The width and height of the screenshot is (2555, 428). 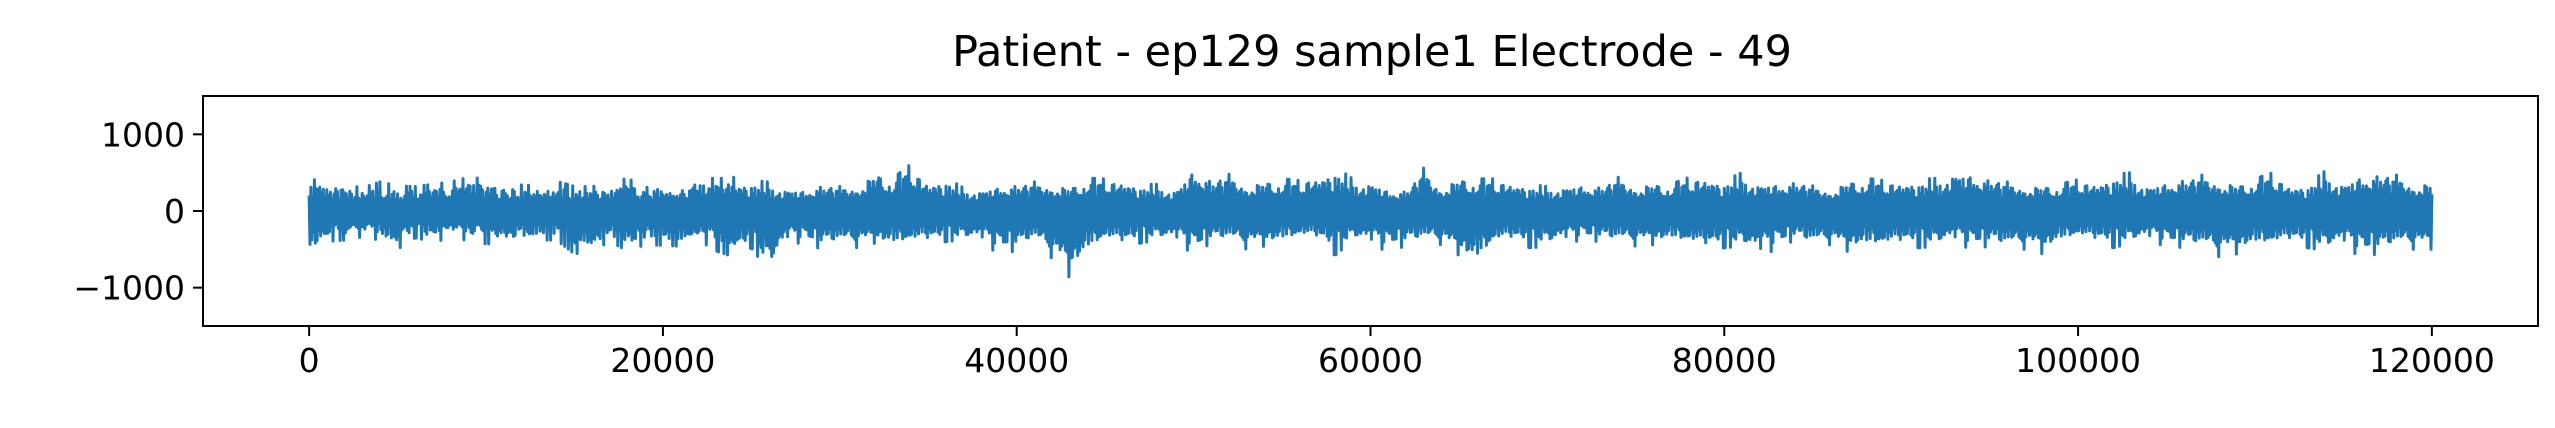 I want to click on x-tick-label: 100000, so click(x=2078, y=360).